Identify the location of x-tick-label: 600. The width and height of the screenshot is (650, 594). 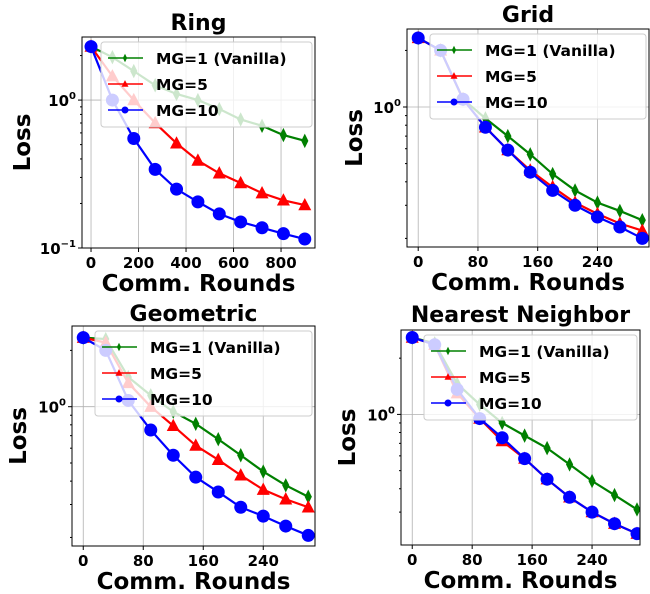
(233, 263).